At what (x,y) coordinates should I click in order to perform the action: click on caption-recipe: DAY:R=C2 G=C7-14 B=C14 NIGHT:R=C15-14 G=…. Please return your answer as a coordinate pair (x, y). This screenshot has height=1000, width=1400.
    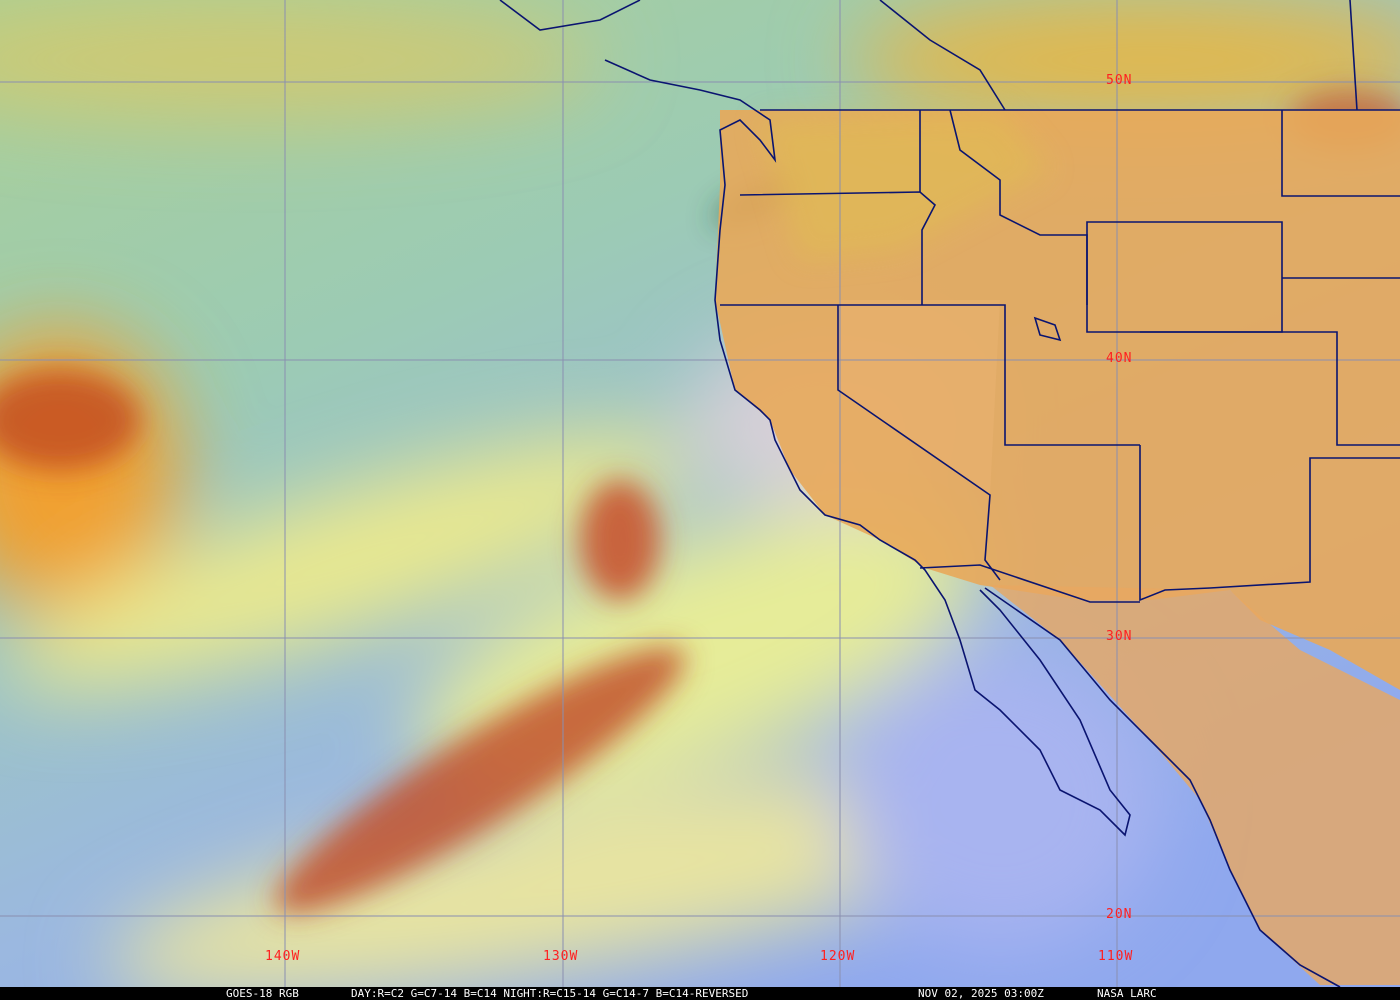
    Looking at the image, I should click on (550, 993).